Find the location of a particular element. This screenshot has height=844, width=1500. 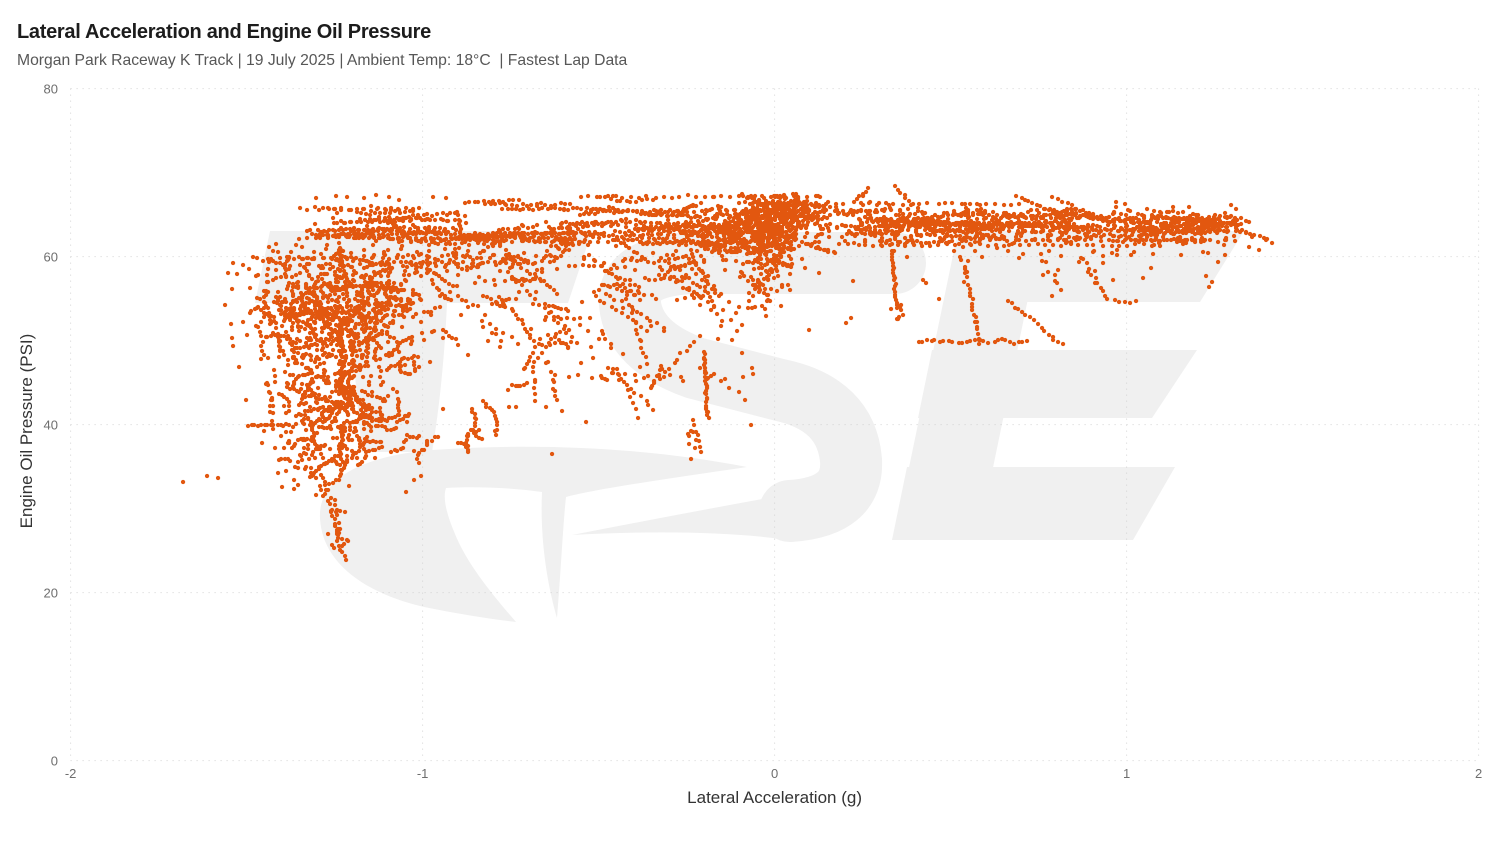

svg-text: 20 is located at coordinates (51, 593).